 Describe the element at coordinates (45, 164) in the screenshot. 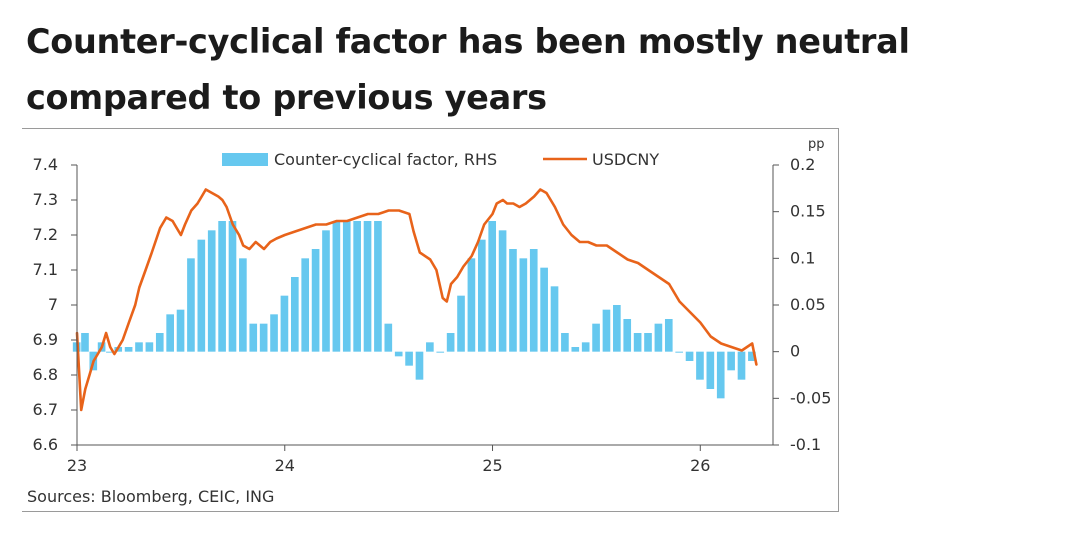

I see `left-axis-label: 7.4` at that location.